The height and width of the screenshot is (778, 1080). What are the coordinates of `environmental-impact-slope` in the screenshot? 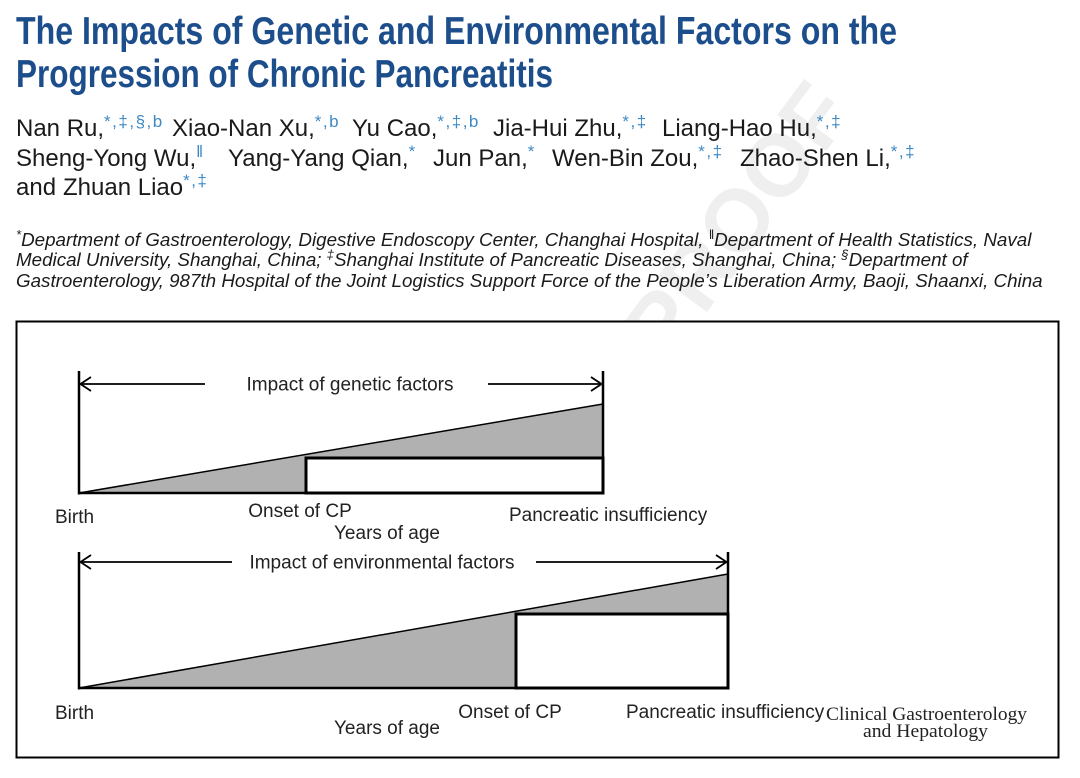 It's located at (403, 631).